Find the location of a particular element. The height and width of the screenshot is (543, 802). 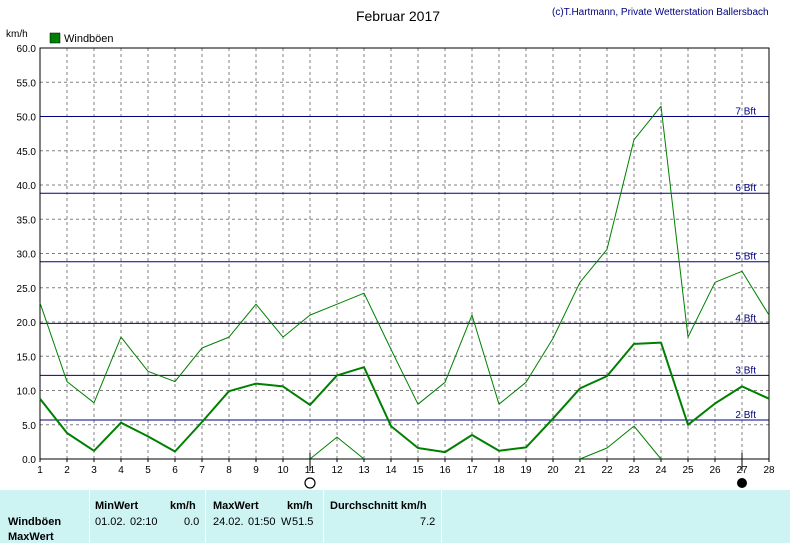

new-moon-icon is located at coordinates (310, 483).